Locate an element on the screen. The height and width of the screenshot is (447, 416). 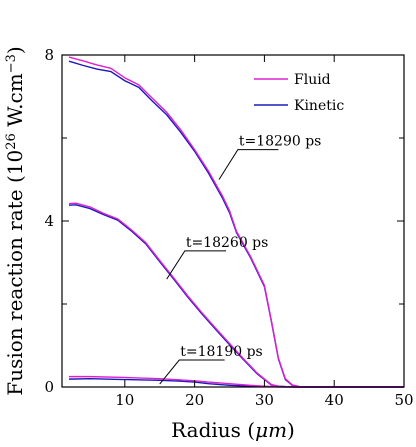
x-tick-label: 30 is located at coordinates (264, 400).